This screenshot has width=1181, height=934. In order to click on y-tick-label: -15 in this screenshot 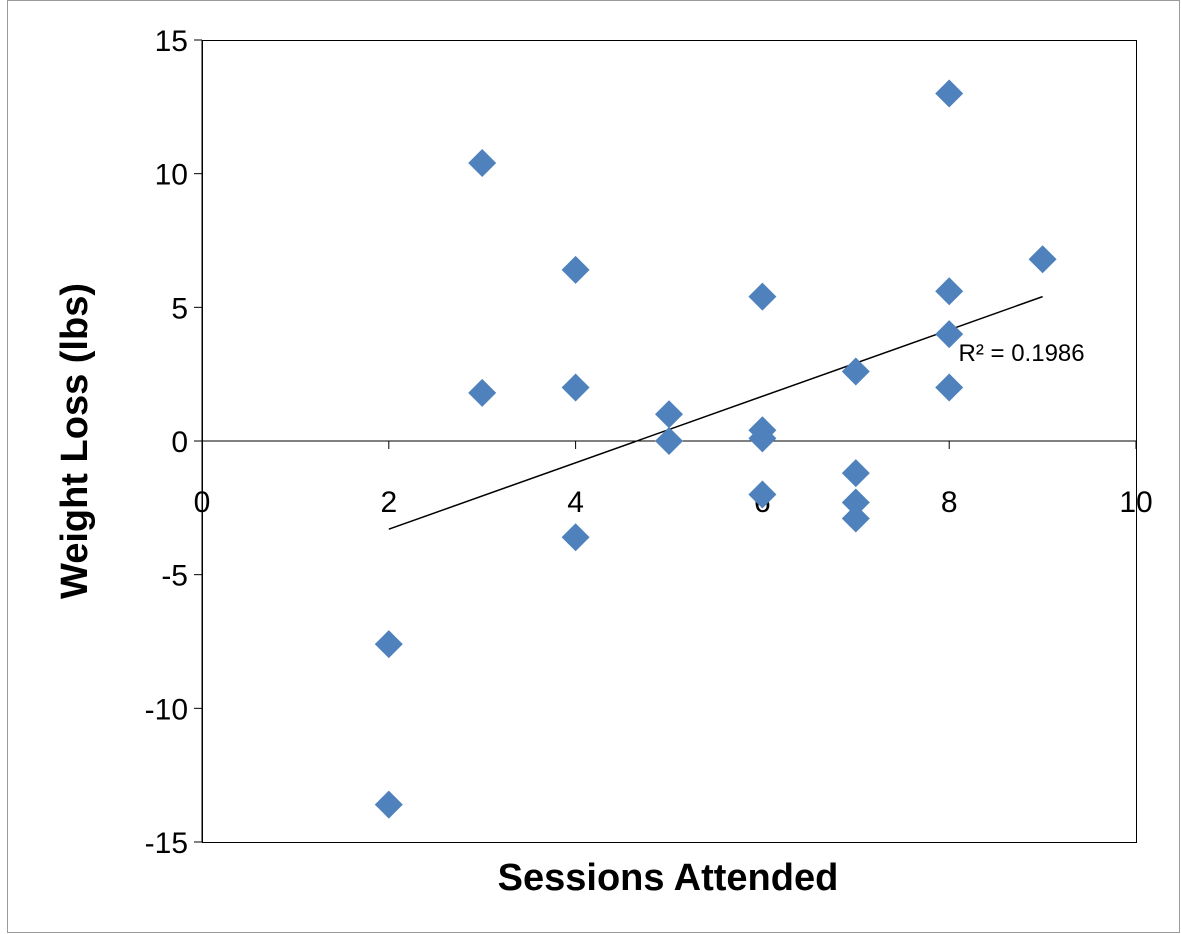, I will do `click(166, 843)`.